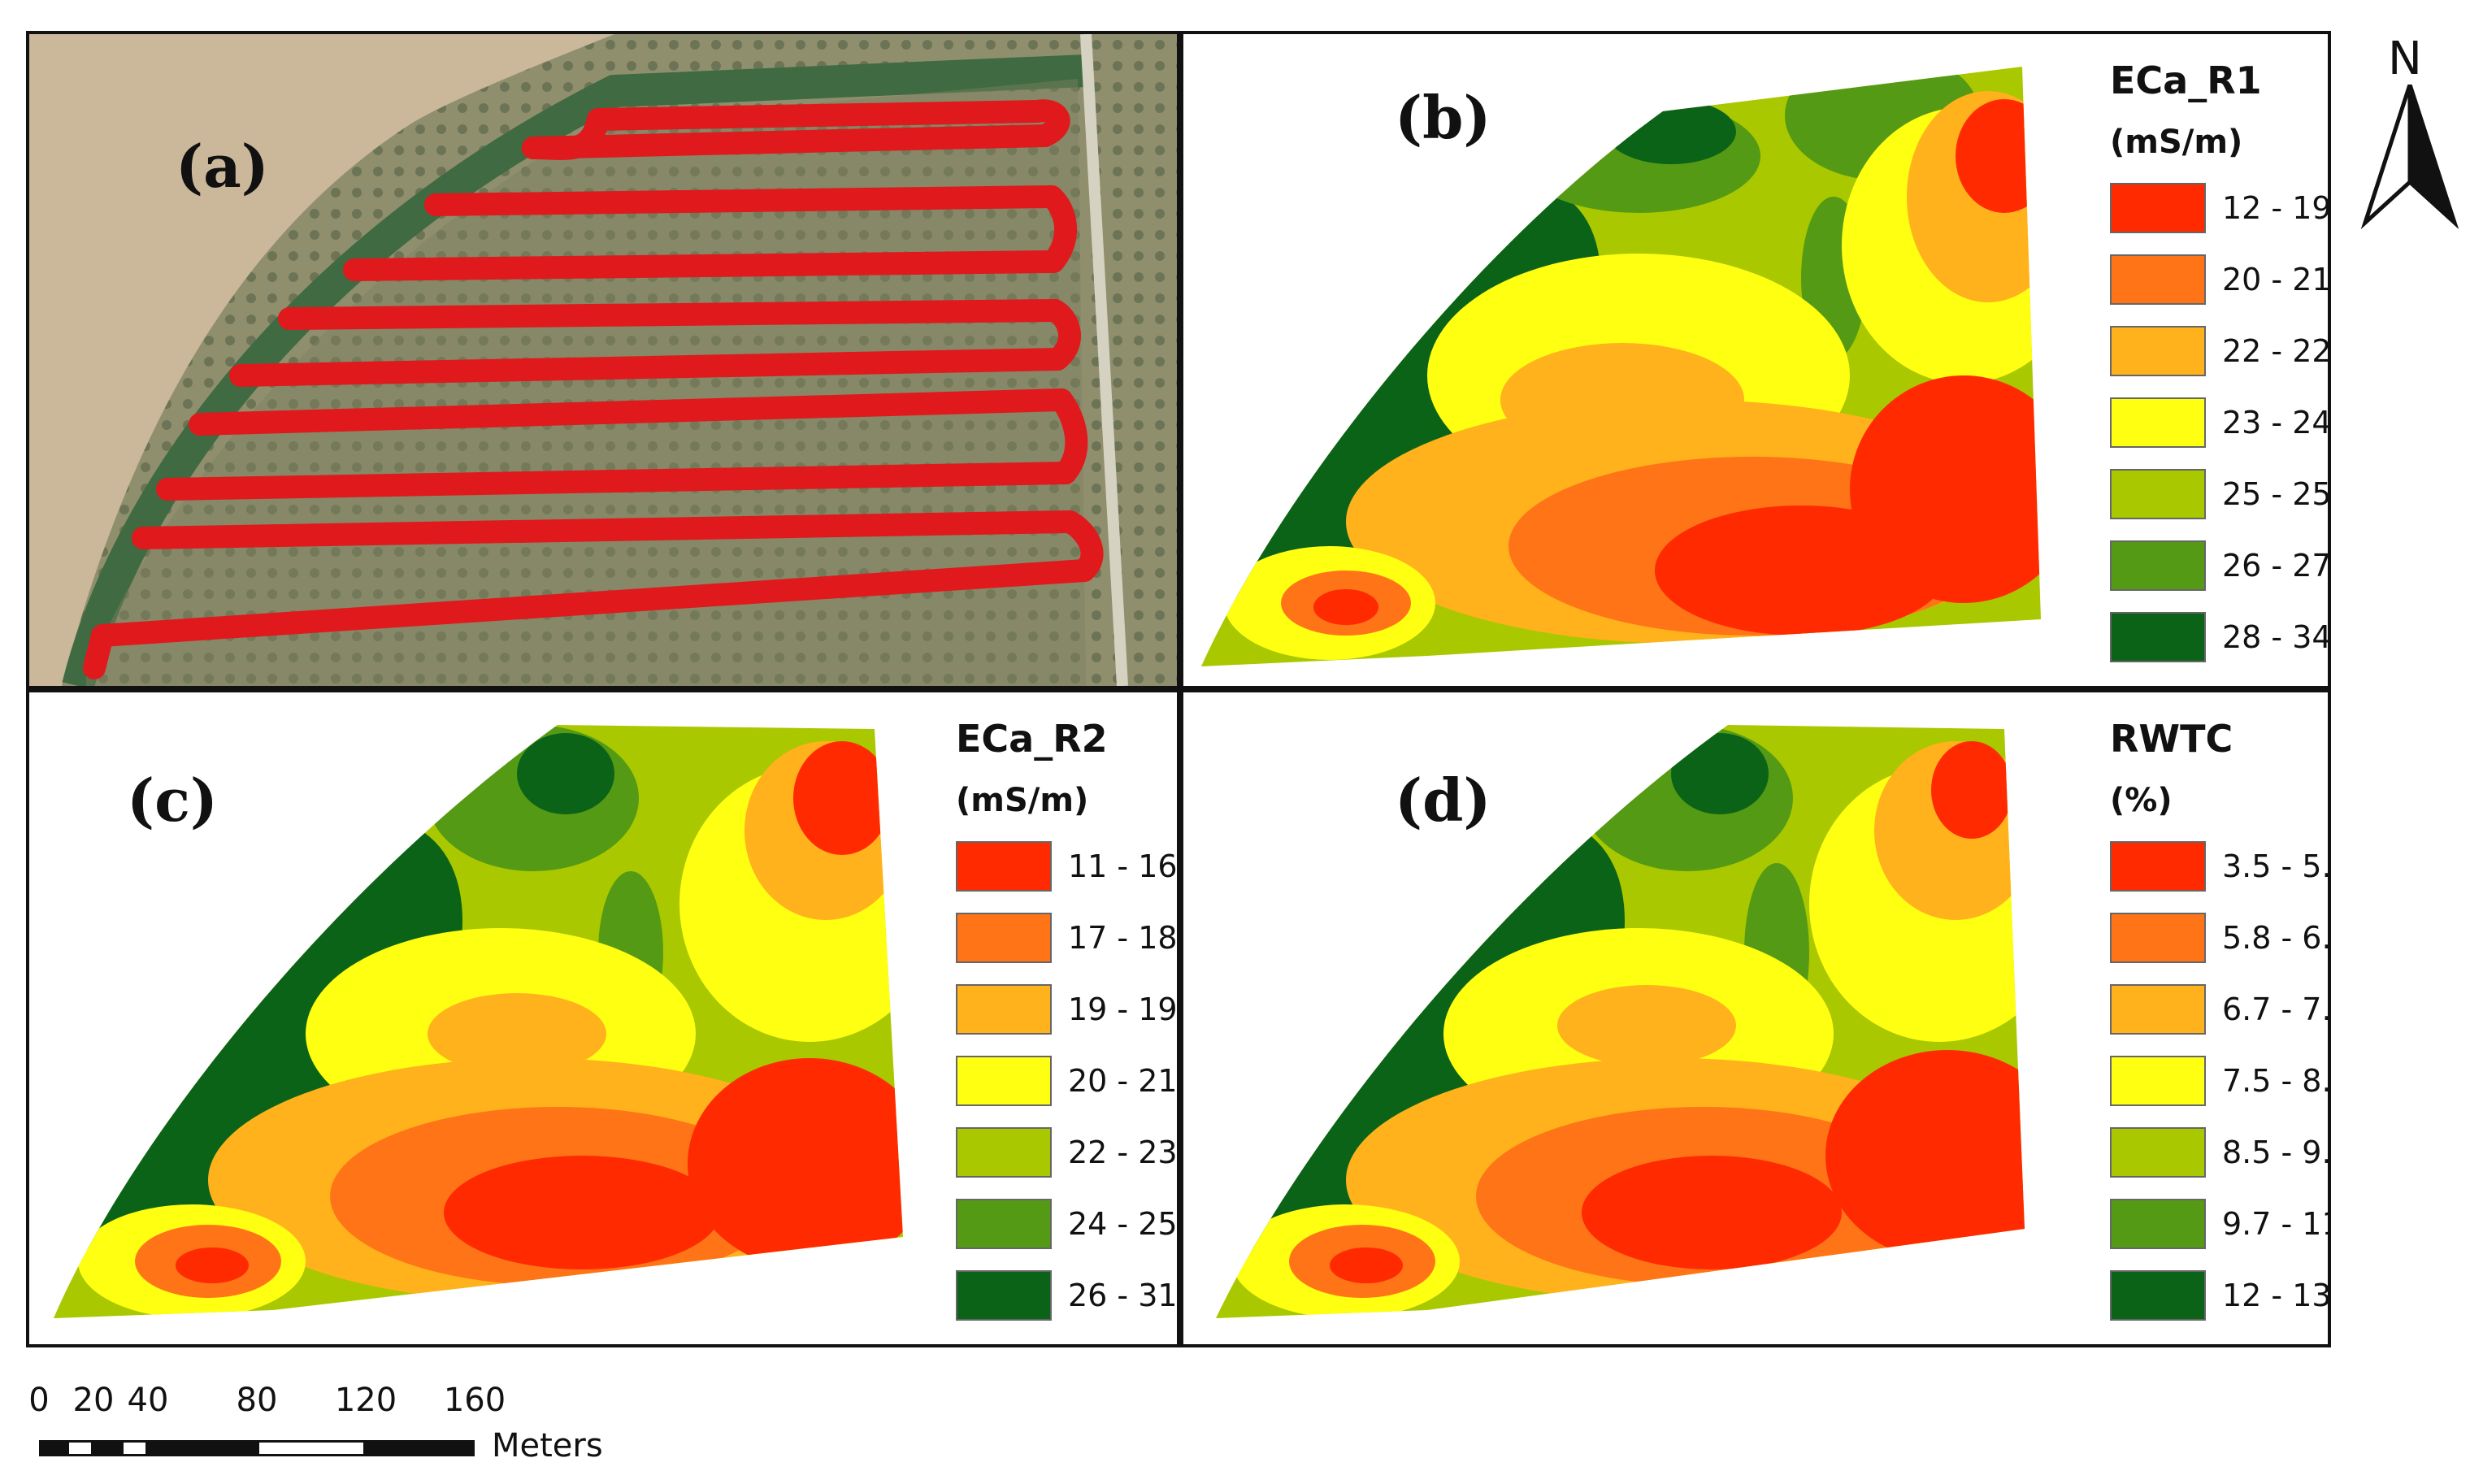  Describe the element at coordinates (1067, 1295) in the screenshot. I see `legend-class-row: 26 - 31` at that location.